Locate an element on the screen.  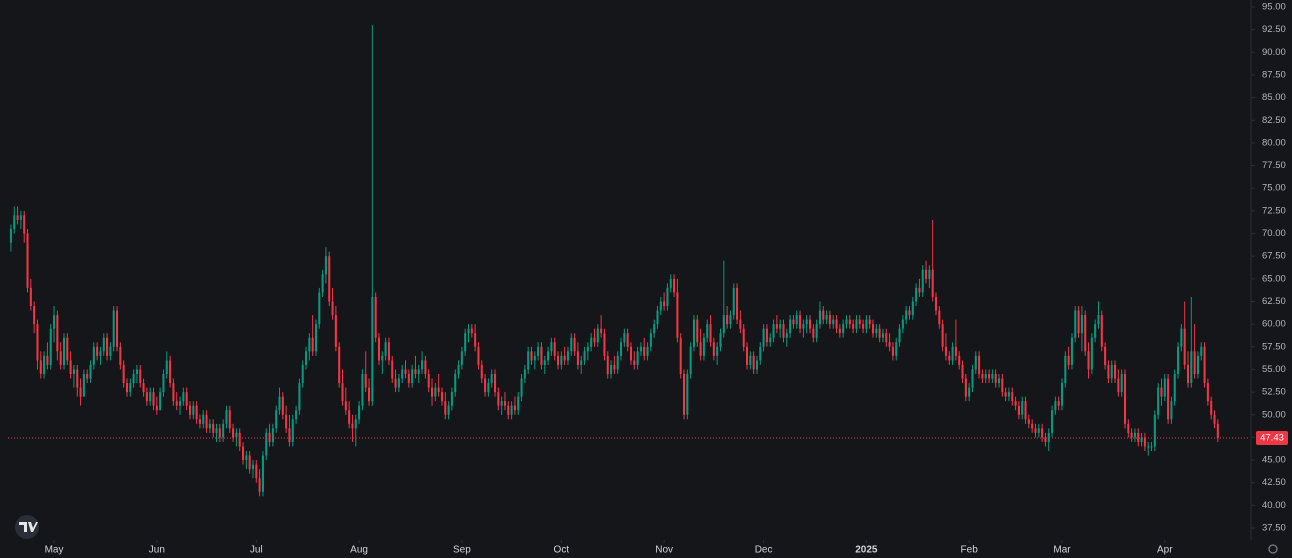
logo-mark is located at coordinates (28, 527).